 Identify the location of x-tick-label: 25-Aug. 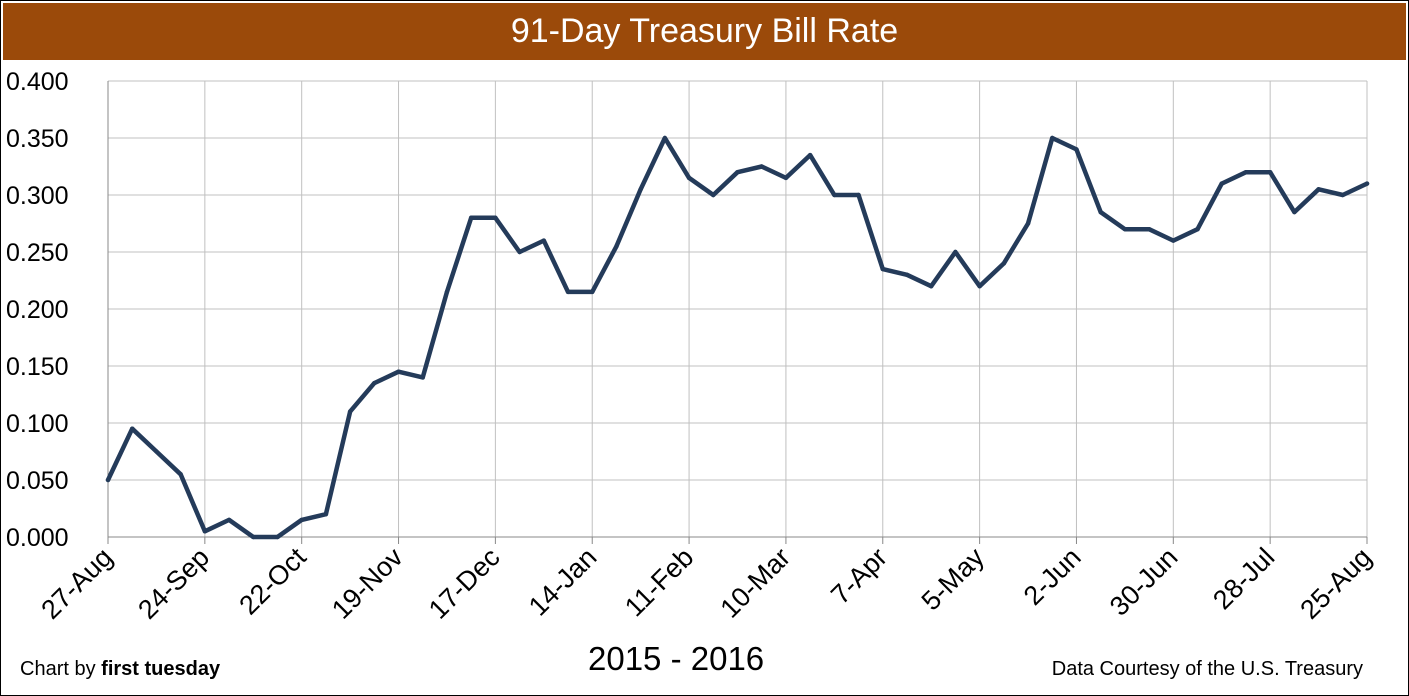
(1335, 583).